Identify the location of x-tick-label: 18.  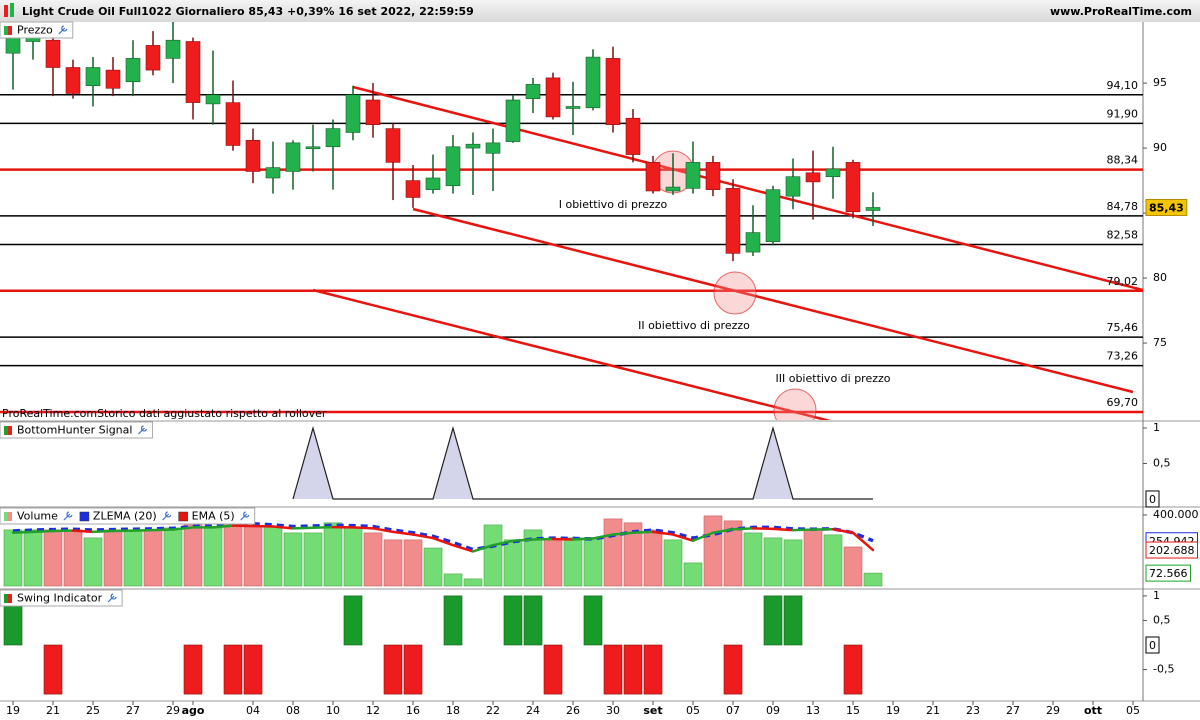
(453, 710).